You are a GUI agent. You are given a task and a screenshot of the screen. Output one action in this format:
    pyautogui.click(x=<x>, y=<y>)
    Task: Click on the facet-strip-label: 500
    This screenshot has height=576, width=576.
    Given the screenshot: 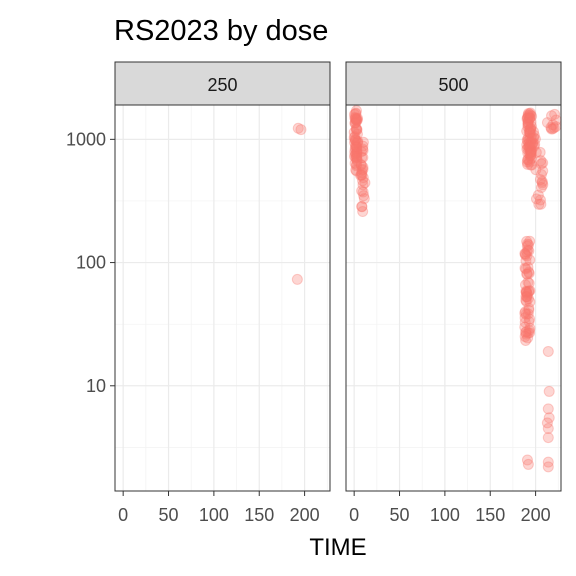 What is the action you would take?
    pyautogui.click(x=453, y=85)
    